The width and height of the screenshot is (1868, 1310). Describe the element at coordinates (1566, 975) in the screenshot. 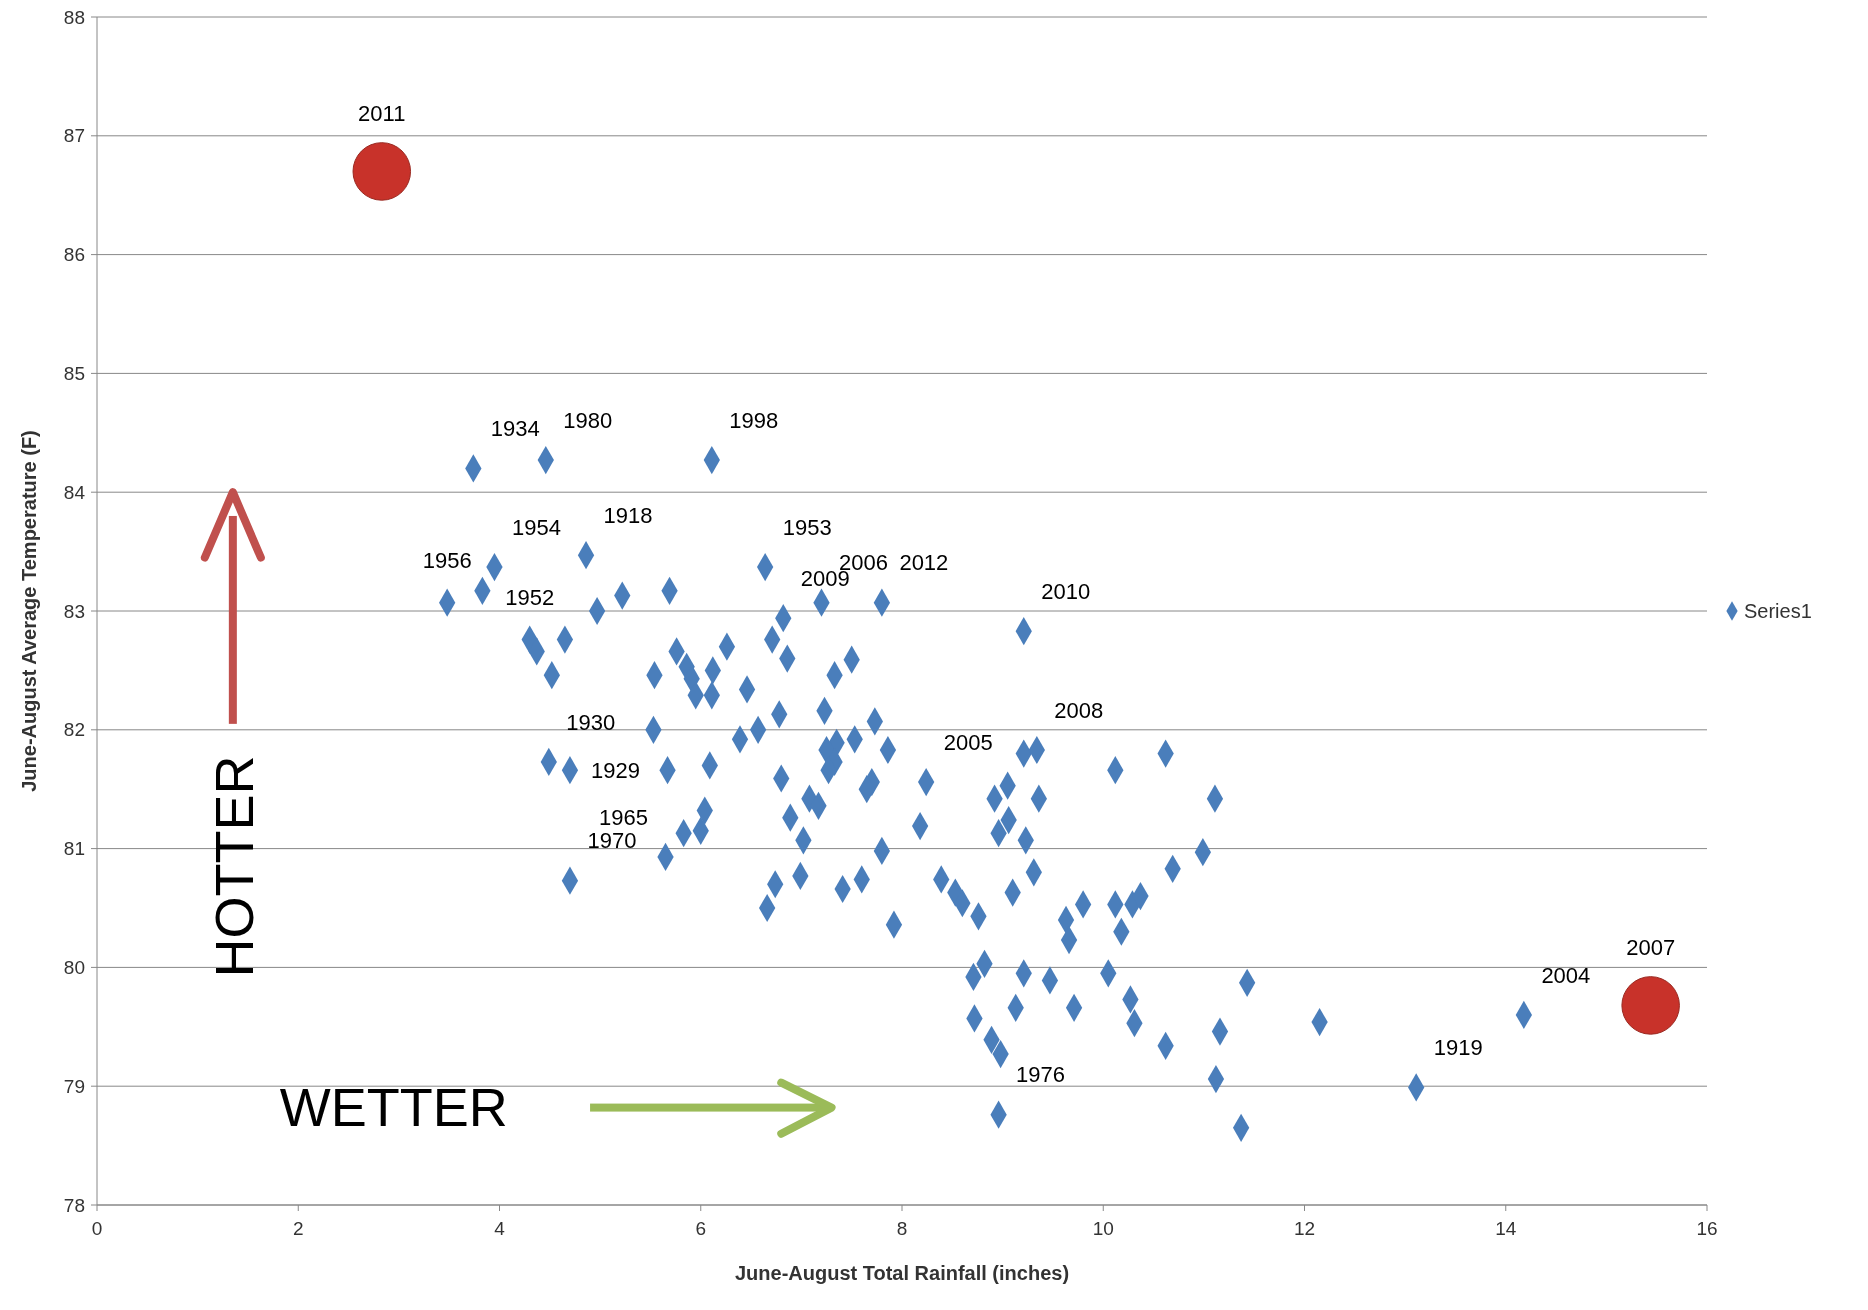

I see `annotation: 2004` at that location.